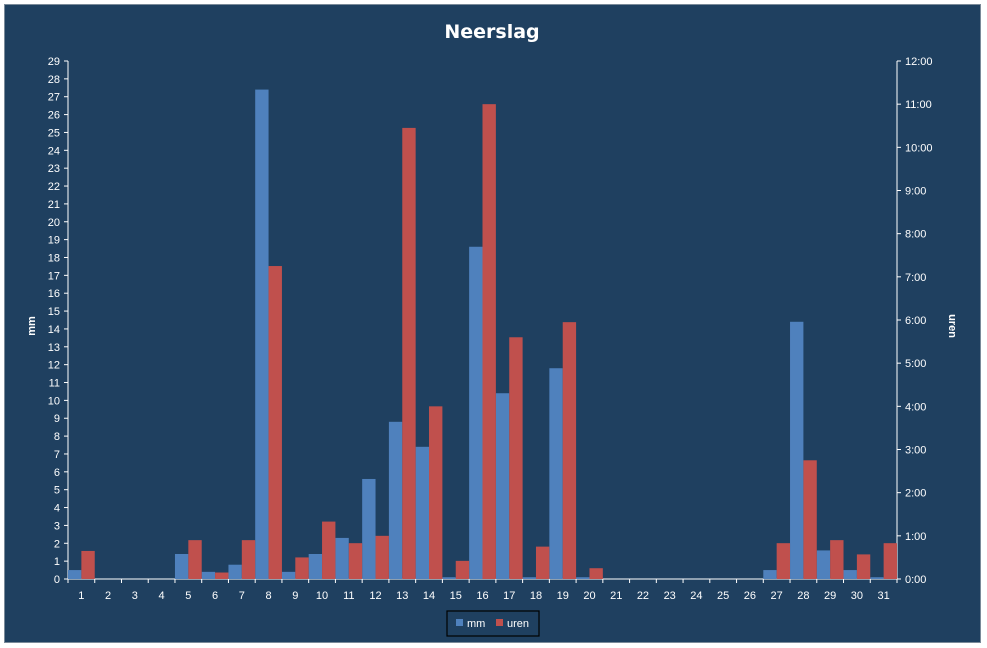 The height and width of the screenshot is (648, 987). What do you see at coordinates (803, 596) in the screenshot?
I see `x-tick-label: 28` at bounding box center [803, 596].